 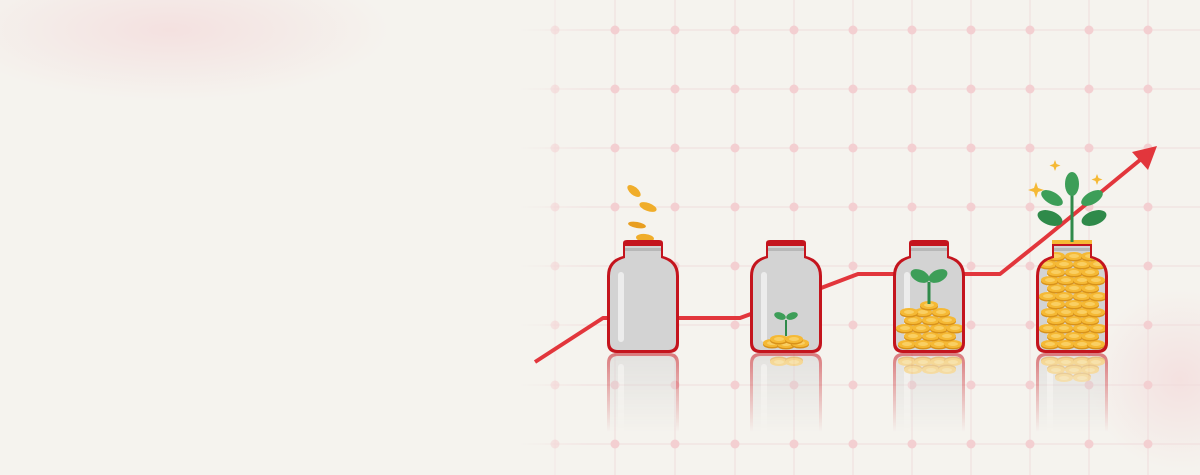 I want to click on jar-sprout, so click(x=929, y=296).